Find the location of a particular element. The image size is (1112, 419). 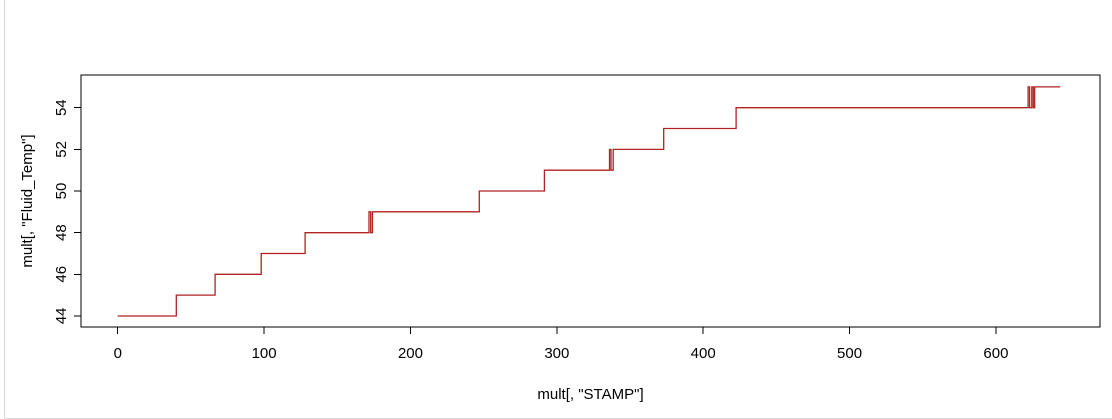

x-tick-label: 600 is located at coordinates (995, 353).